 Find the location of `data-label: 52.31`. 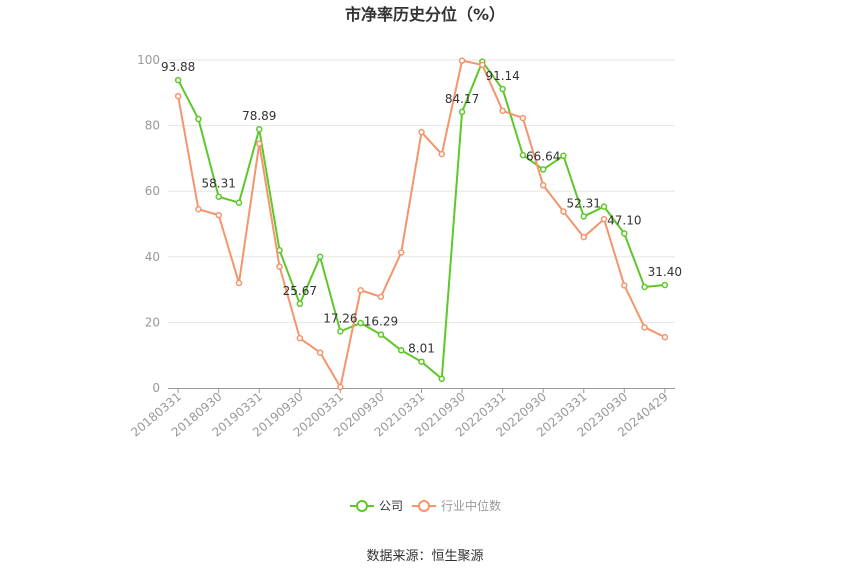

data-label: 52.31 is located at coordinates (584, 203).